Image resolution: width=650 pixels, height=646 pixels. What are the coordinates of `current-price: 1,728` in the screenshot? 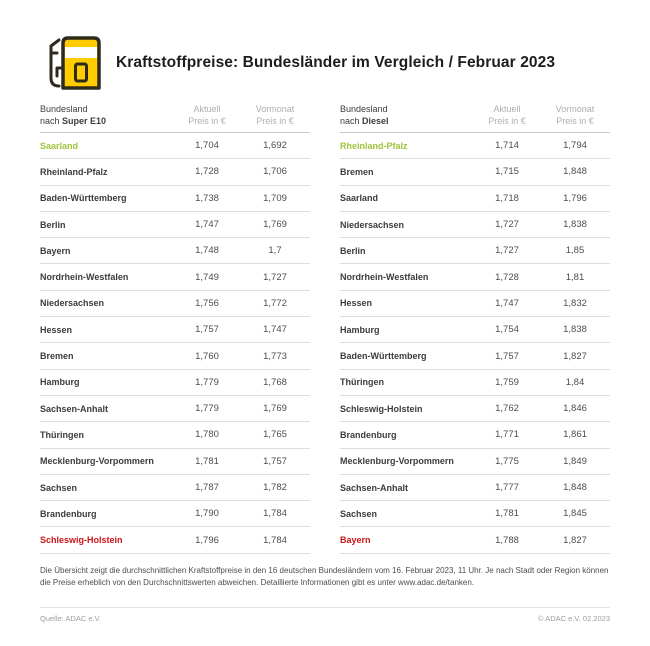 It's located at (507, 277).